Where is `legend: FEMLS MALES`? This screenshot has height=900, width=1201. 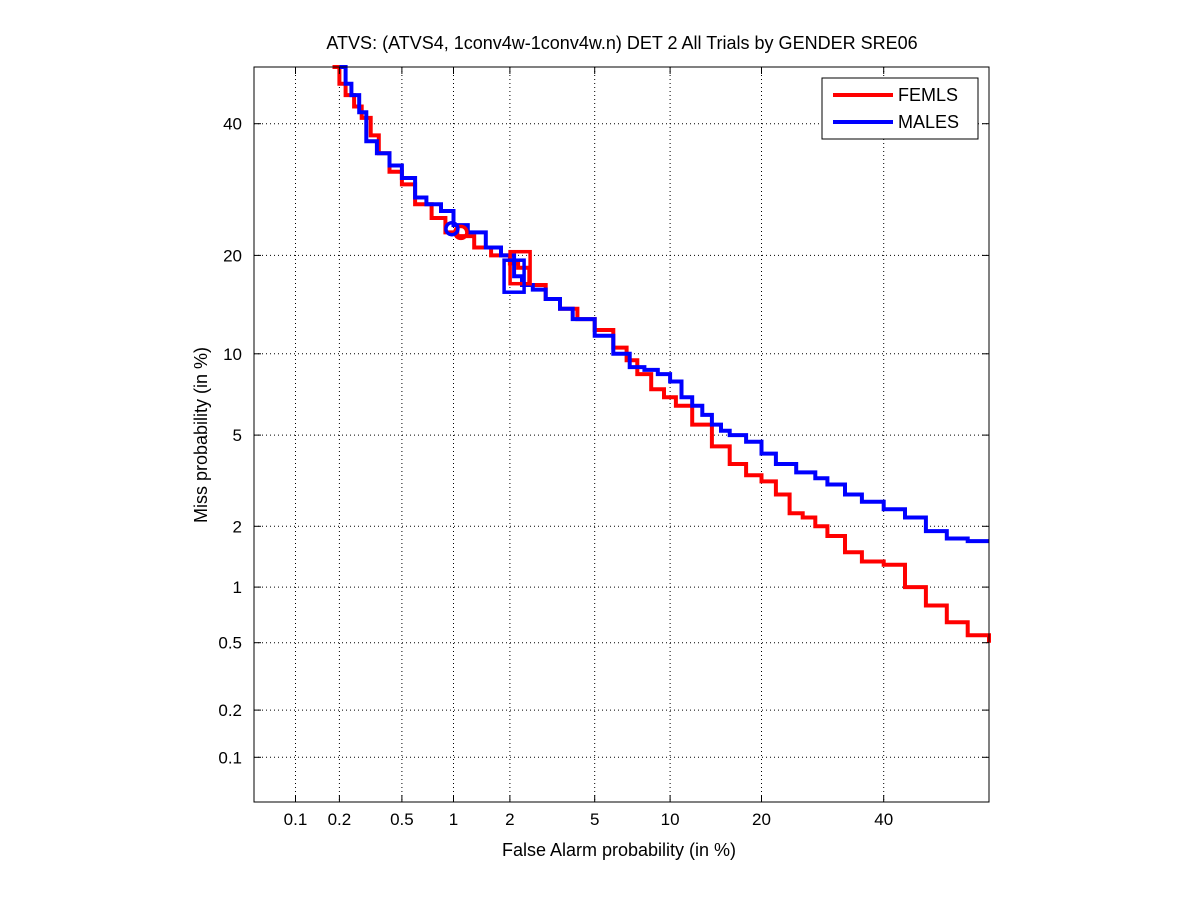
legend: FEMLS MALES is located at coordinates (900, 108).